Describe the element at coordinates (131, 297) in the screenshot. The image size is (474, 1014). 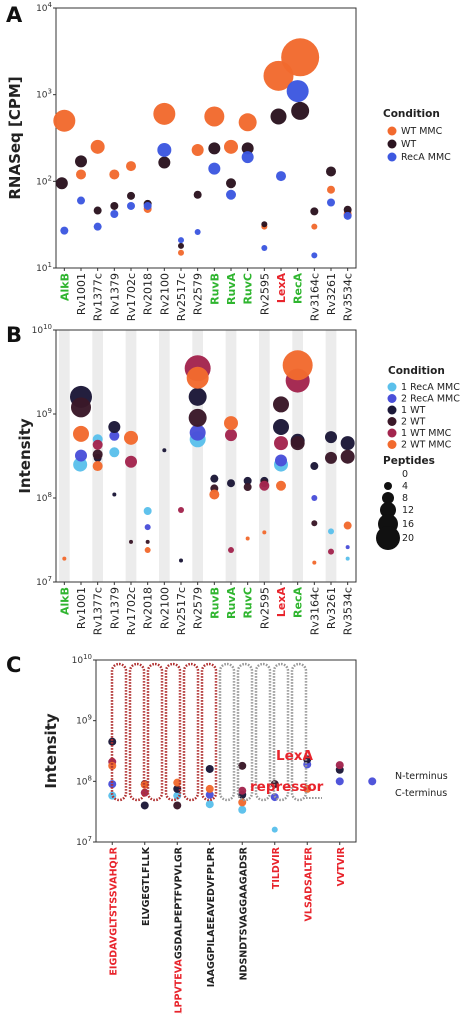
I see `x-tick-label: Rv1702c` at that location.